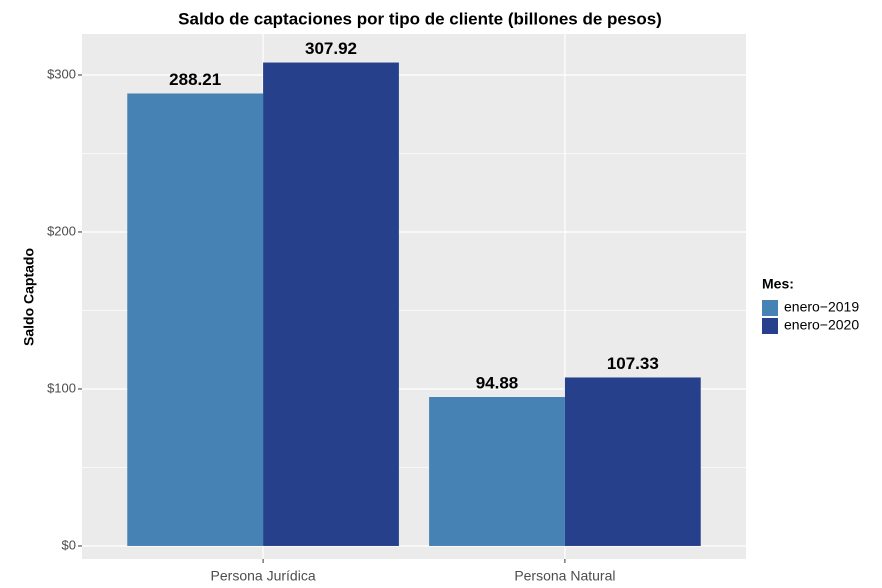  Describe the element at coordinates (821, 325) in the screenshot. I see `legend-label: enero−2020` at that location.